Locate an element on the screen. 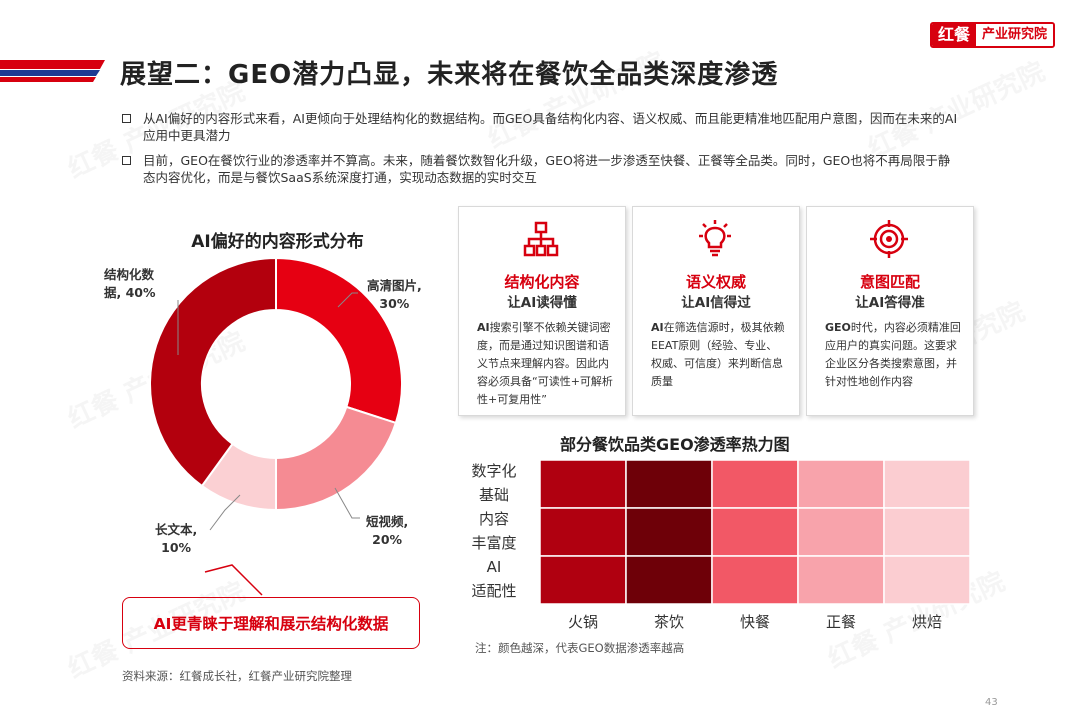  heatmap-title: 部分餐饮品类GEO渗透率热力图 is located at coordinates (675, 444).